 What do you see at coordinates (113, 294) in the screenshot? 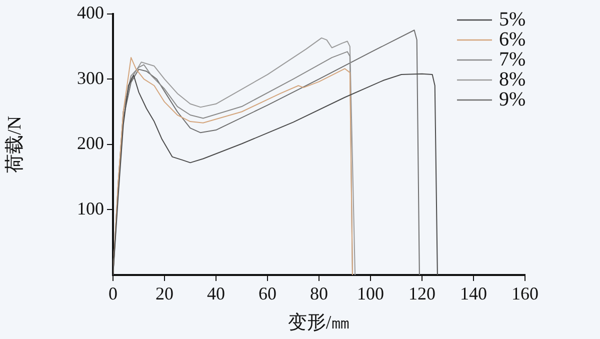
I see `x-tick-label: 0` at bounding box center [113, 294].